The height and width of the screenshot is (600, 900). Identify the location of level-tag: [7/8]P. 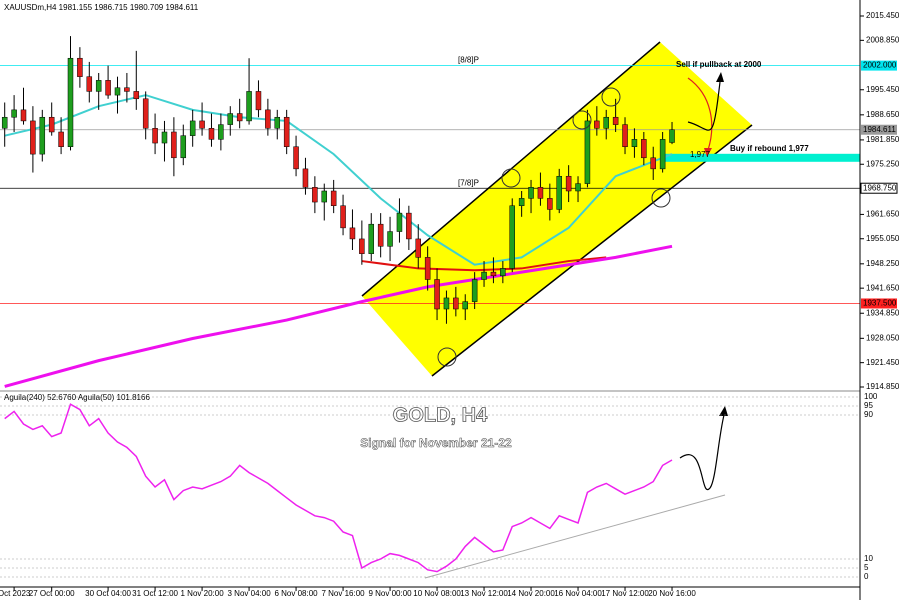
(468, 182).